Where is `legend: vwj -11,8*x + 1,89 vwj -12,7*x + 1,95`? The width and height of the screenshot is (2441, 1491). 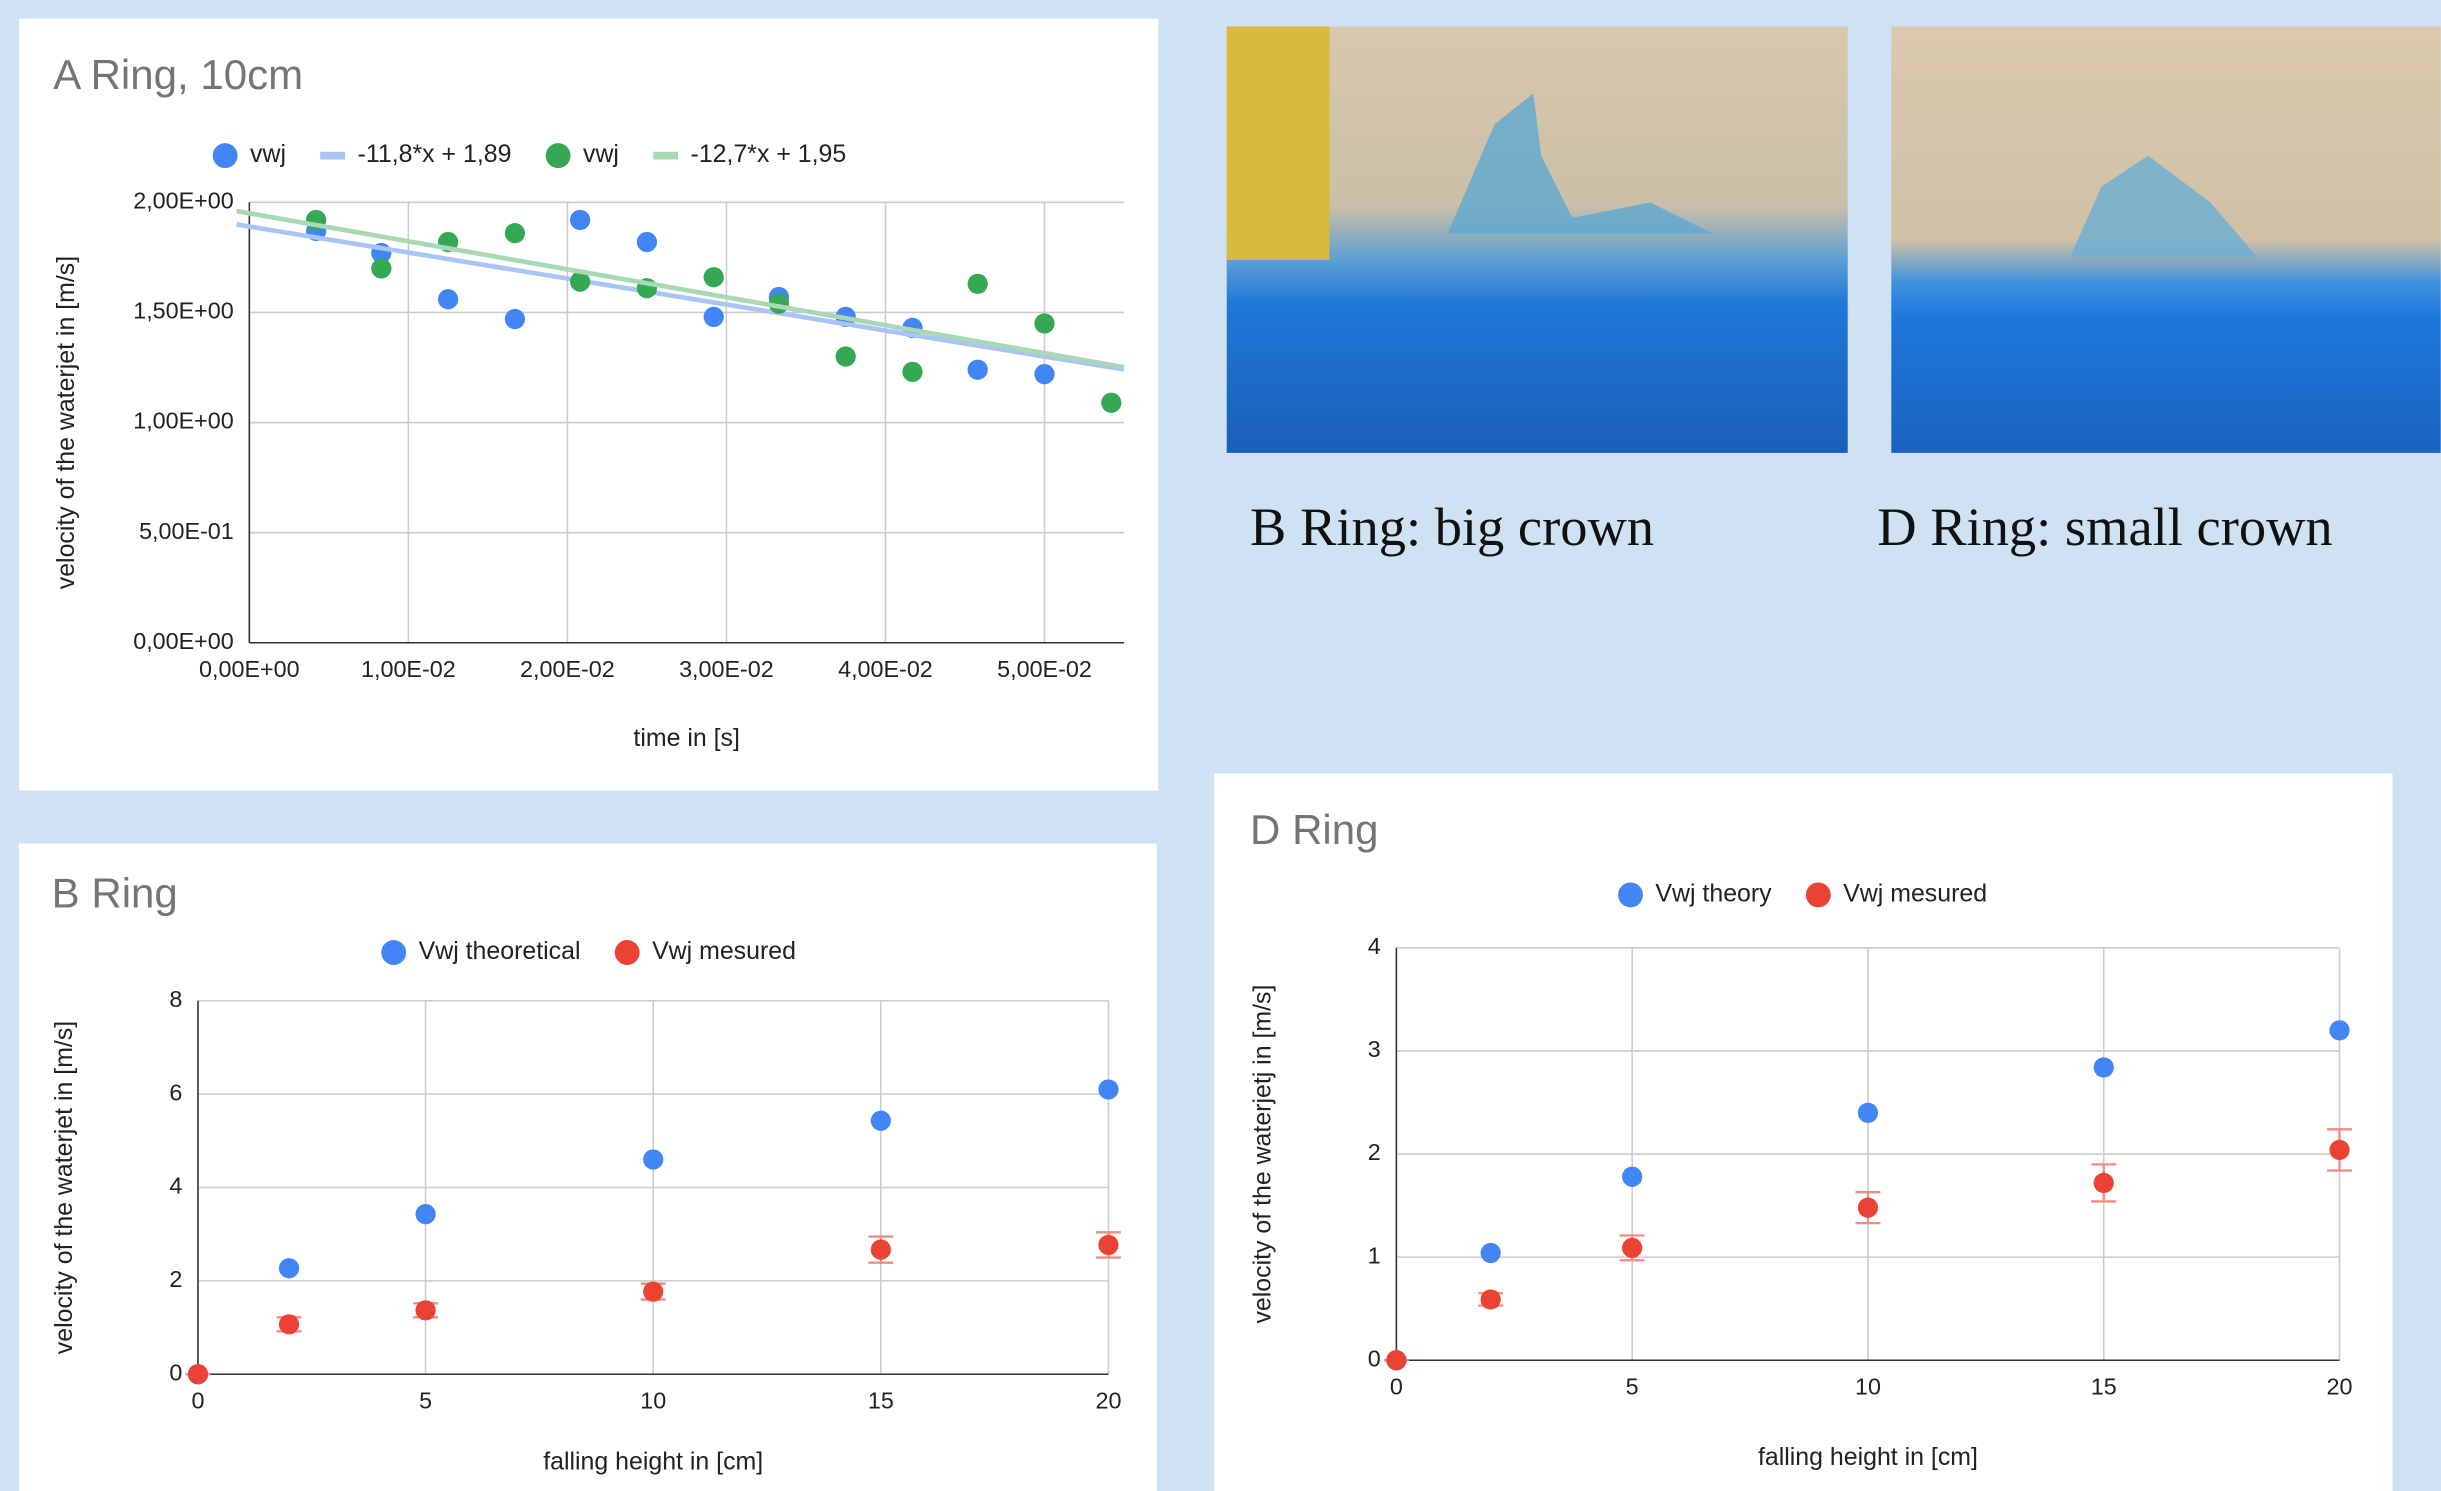
legend: vwj -11,8*x + 1,89 vwj -12,7*x + 1,95 is located at coordinates (529, 154).